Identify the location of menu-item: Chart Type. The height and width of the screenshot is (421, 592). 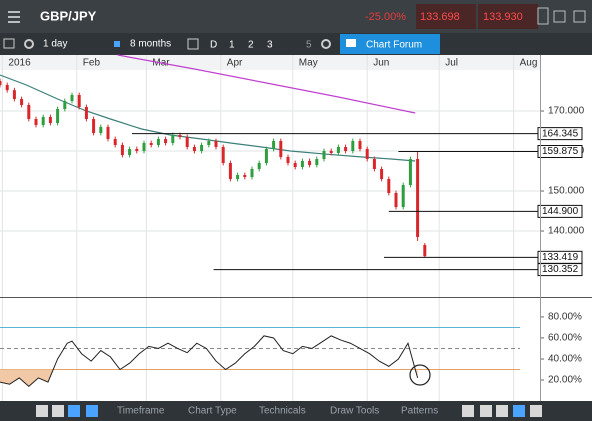
(212, 411).